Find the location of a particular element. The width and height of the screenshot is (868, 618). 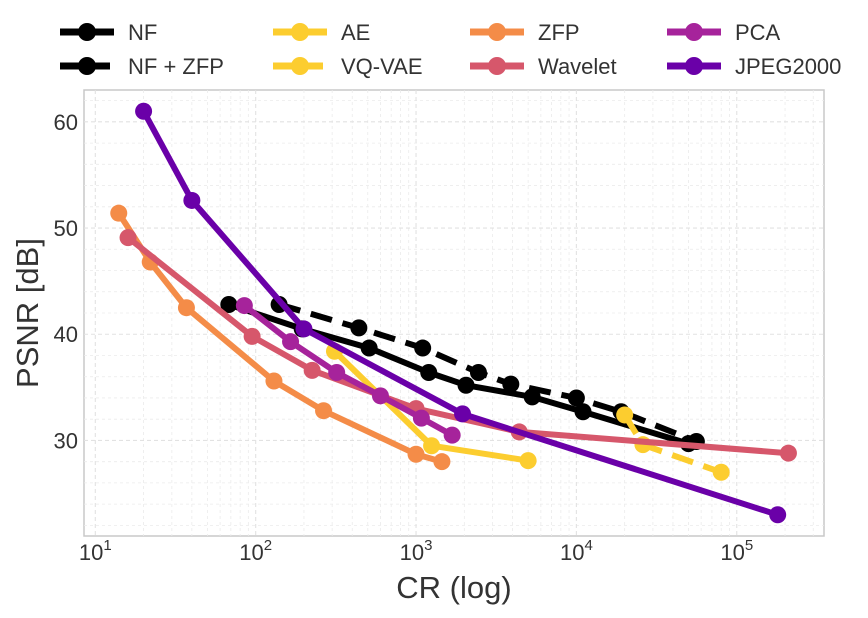

series-pca is located at coordinates (348, 370).